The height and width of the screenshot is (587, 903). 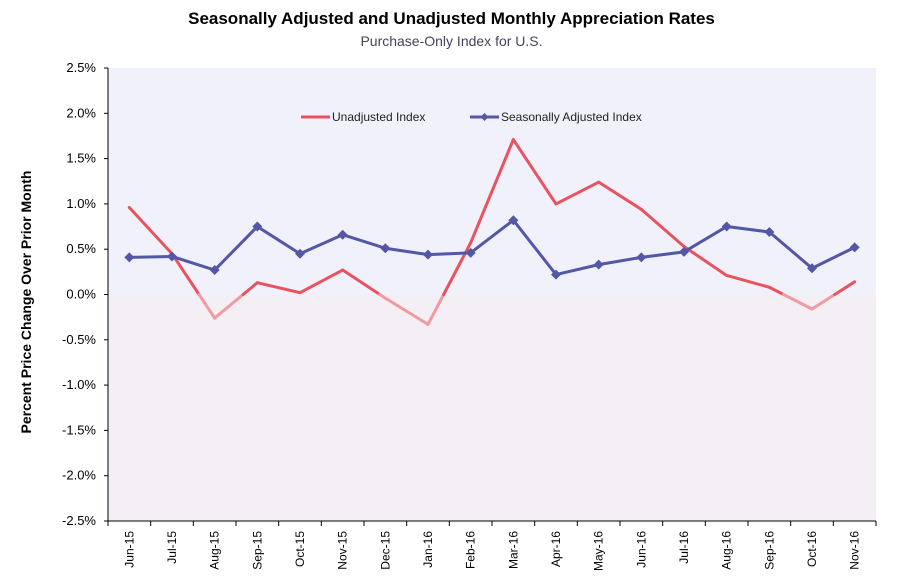 What do you see at coordinates (81, 158) in the screenshot?
I see `y-tick-label: 1.5%` at bounding box center [81, 158].